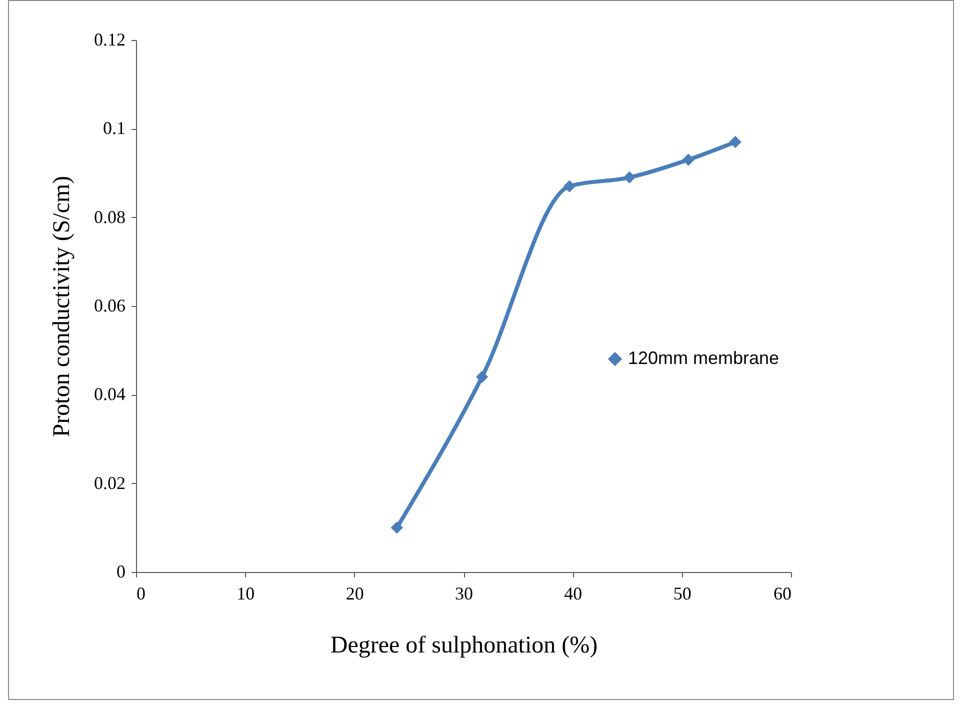 The image size is (962, 704). What do you see at coordinates (62, 307) in the screenshot?
I see `y-axis-title: Proton conductivity (S/cm)` at bounding box center [62, 307].